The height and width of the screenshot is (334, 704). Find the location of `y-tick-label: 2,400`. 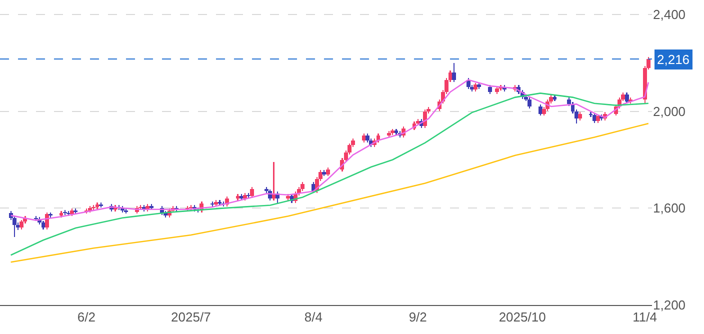

y-tick-label: 2,400 is located at coordinates (669, 14).